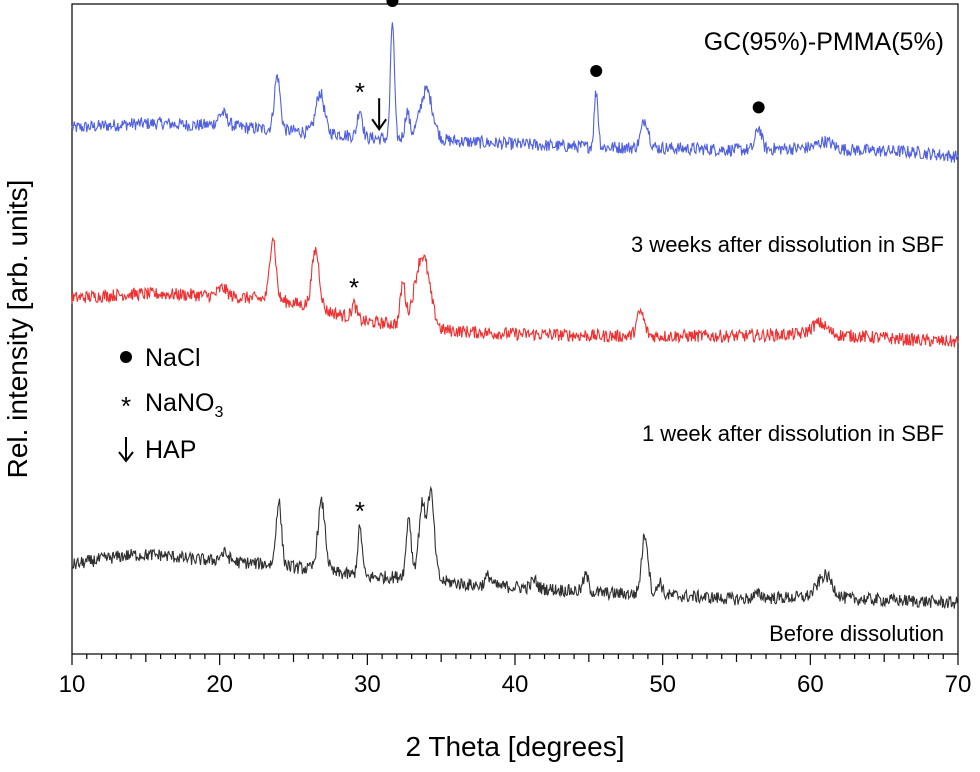 This screenshot has height=772, width=980. I want to click on legend-label-nacl: NaCl, so click(173, 358).